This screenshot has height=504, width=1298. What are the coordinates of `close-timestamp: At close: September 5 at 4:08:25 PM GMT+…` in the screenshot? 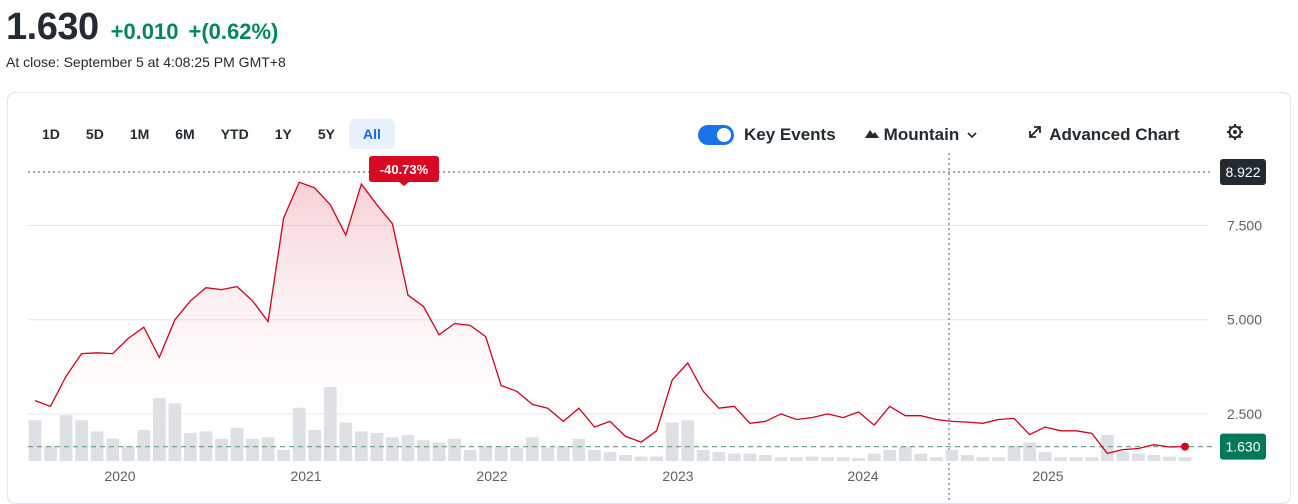 It's located at (146, 62).